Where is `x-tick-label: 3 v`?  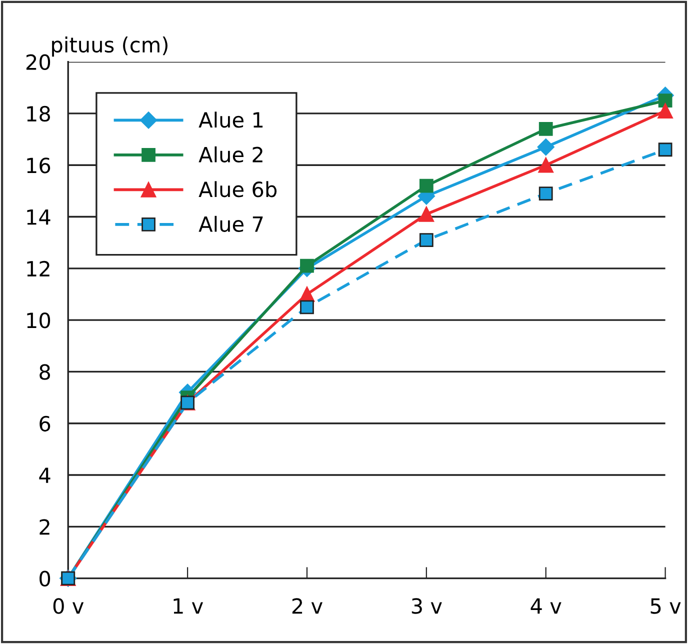 x-tick-label: 3 v is located at coordinates (427, 606).